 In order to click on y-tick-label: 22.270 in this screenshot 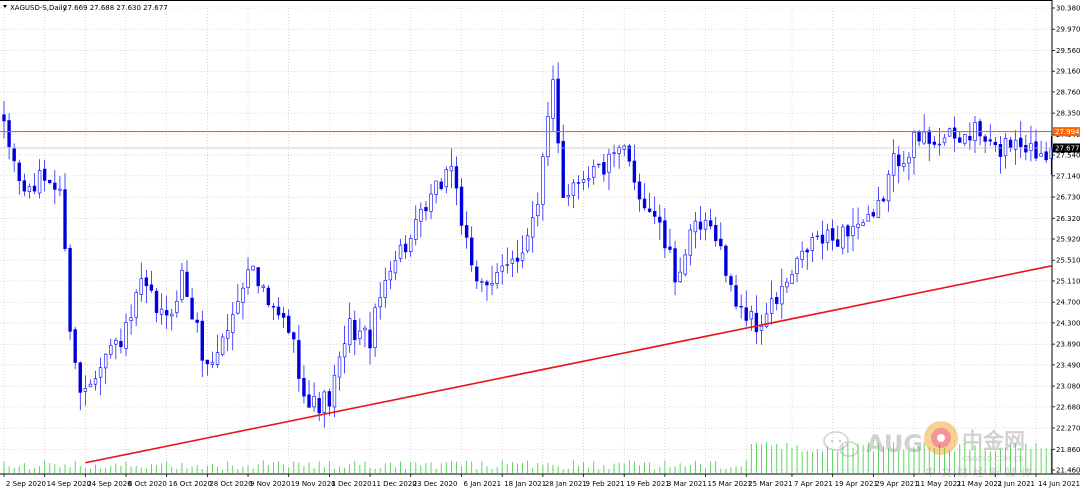, I will do `click(1068, 429)`.